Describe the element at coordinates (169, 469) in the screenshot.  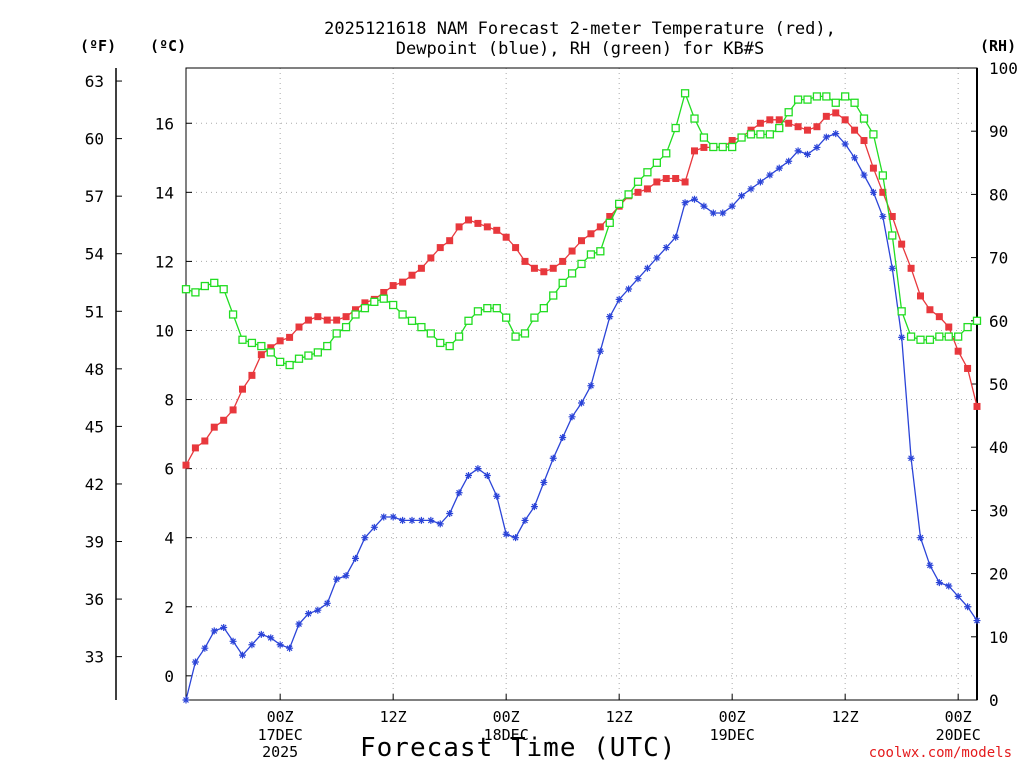
I see `celsius-tick-label: 6` at that location.